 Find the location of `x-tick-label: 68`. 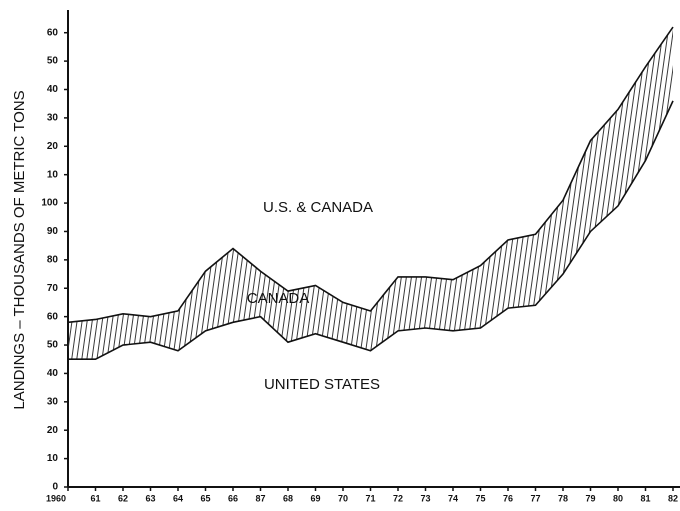

x-tick-label: 68 is located at coordinates (288, 498).